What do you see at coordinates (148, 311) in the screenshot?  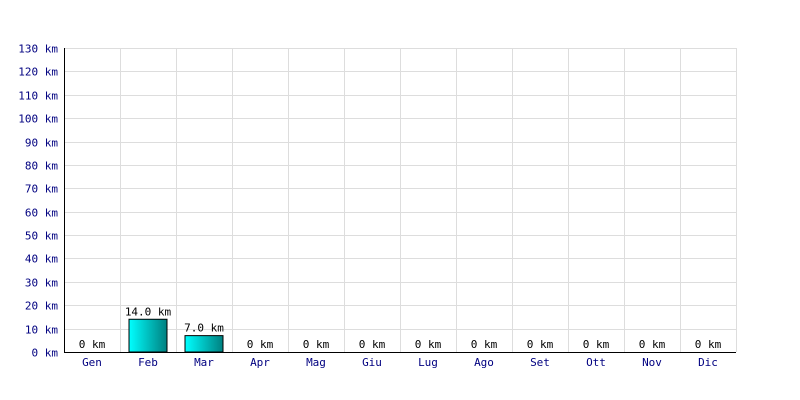 I see `data-label-feb: 14.0 km` at bounding box center [148, 311].